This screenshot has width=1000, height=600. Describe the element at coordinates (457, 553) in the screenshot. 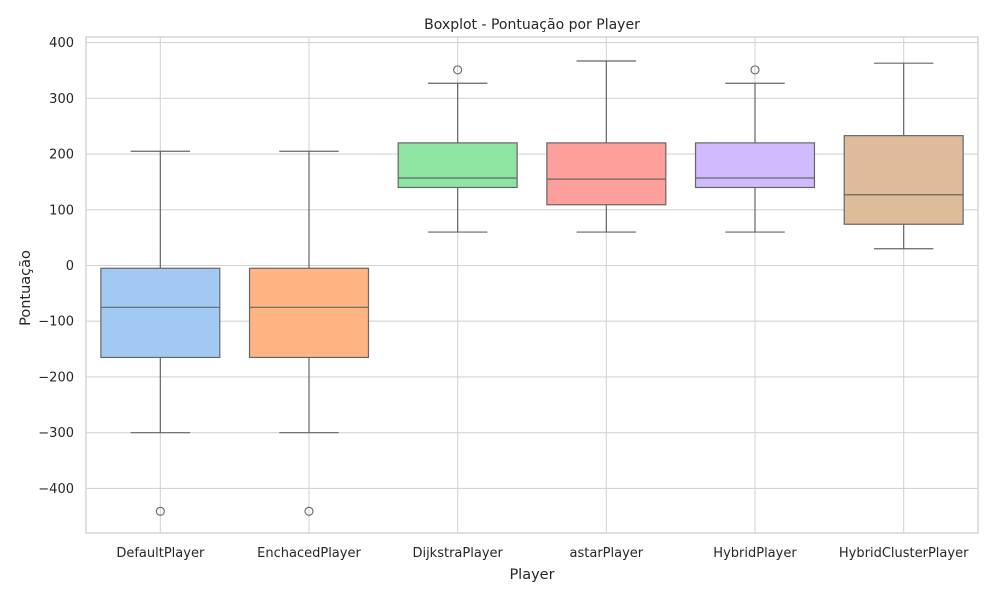

I see `x-tick-label: DijkstraPlayer` at that location.